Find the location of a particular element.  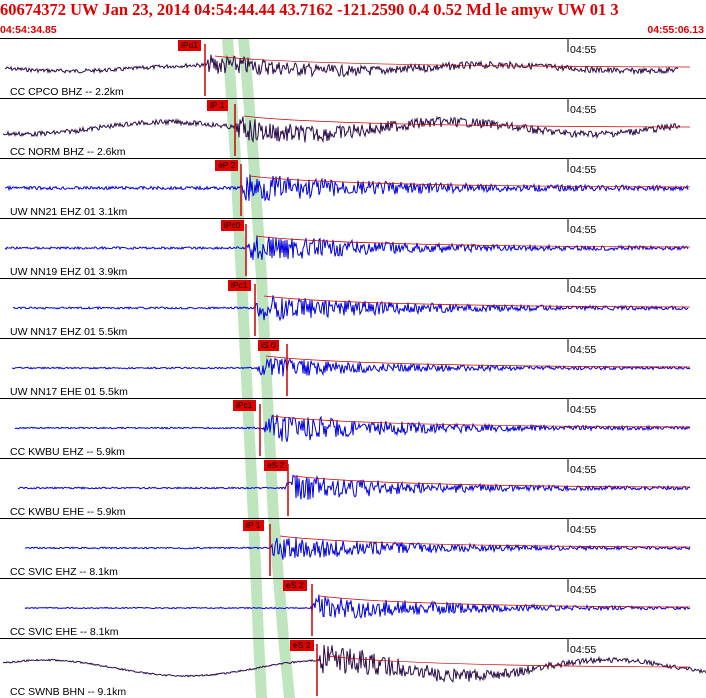

station-channel-label: UW NN17 EHZ 01 5.5km is located at coordinates (69, 332).